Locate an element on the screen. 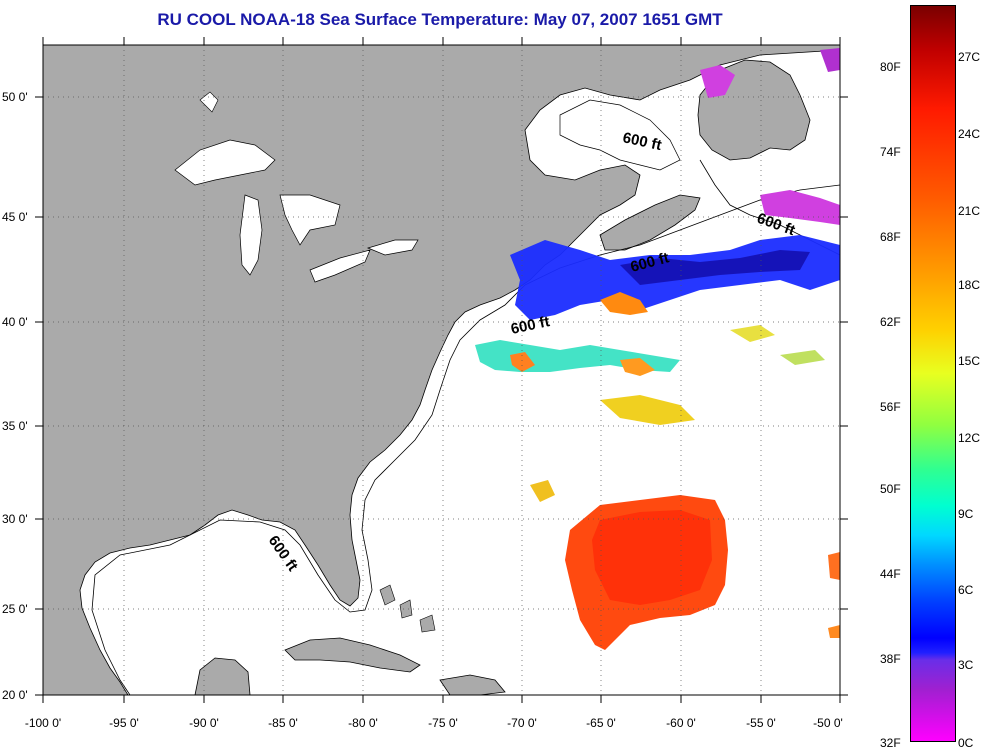  colorbar-f-50: 50F is located at coordinates (890, 489).